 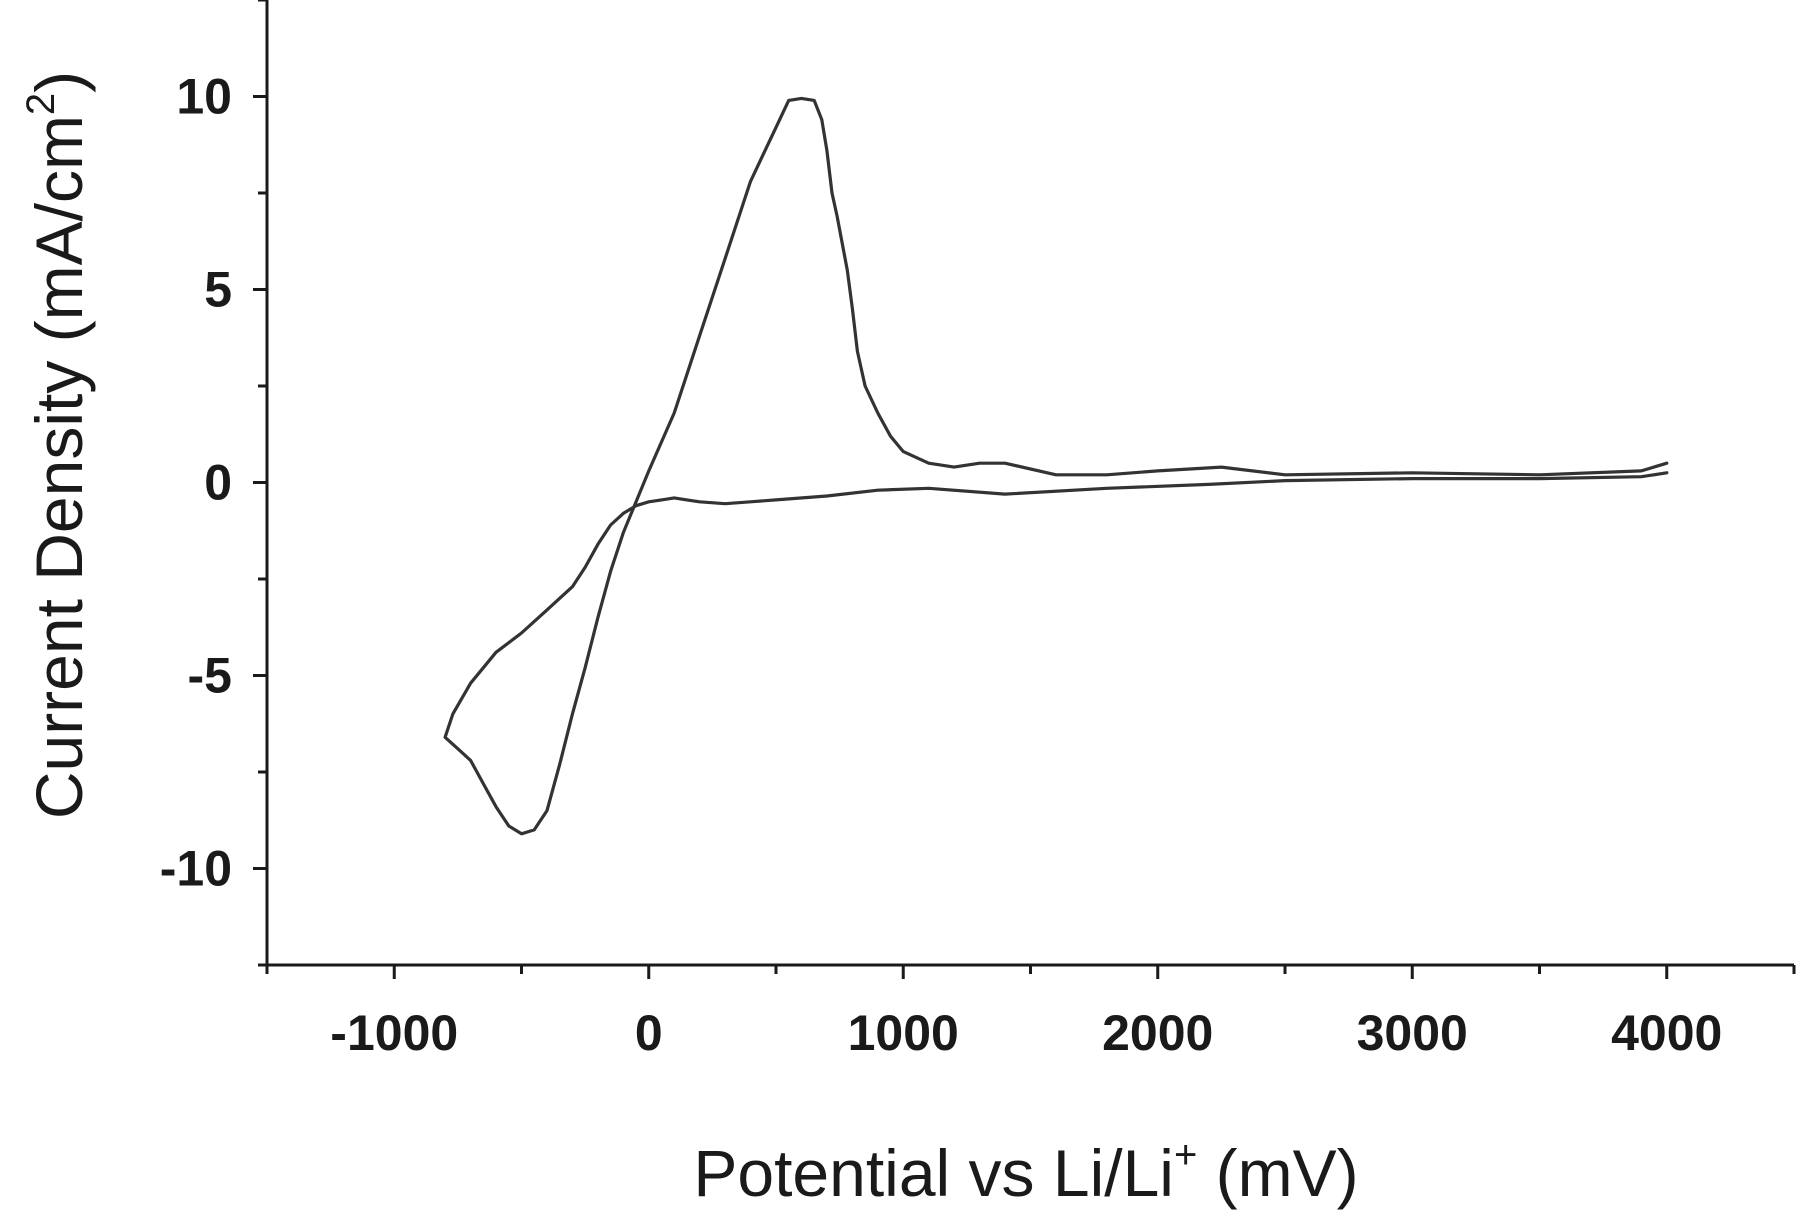 I want to click on y-tick-label: 5, so click(x=218, y=290).